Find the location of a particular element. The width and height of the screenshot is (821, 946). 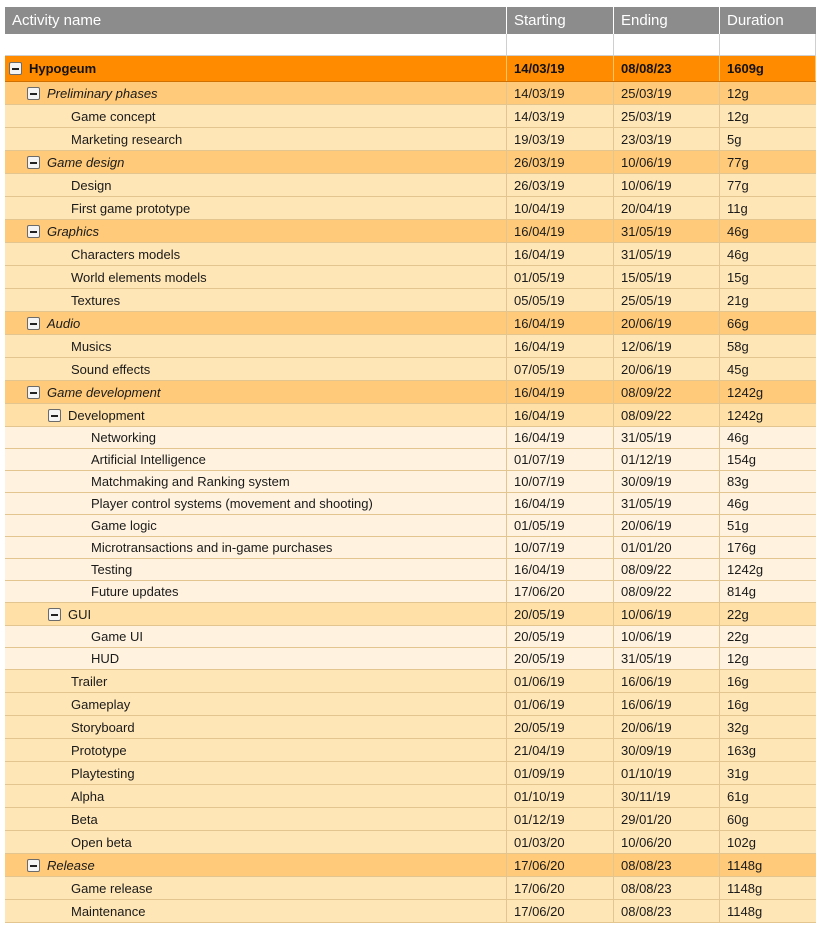

duration-cell: 1609g is located at coordinates (768, 68).